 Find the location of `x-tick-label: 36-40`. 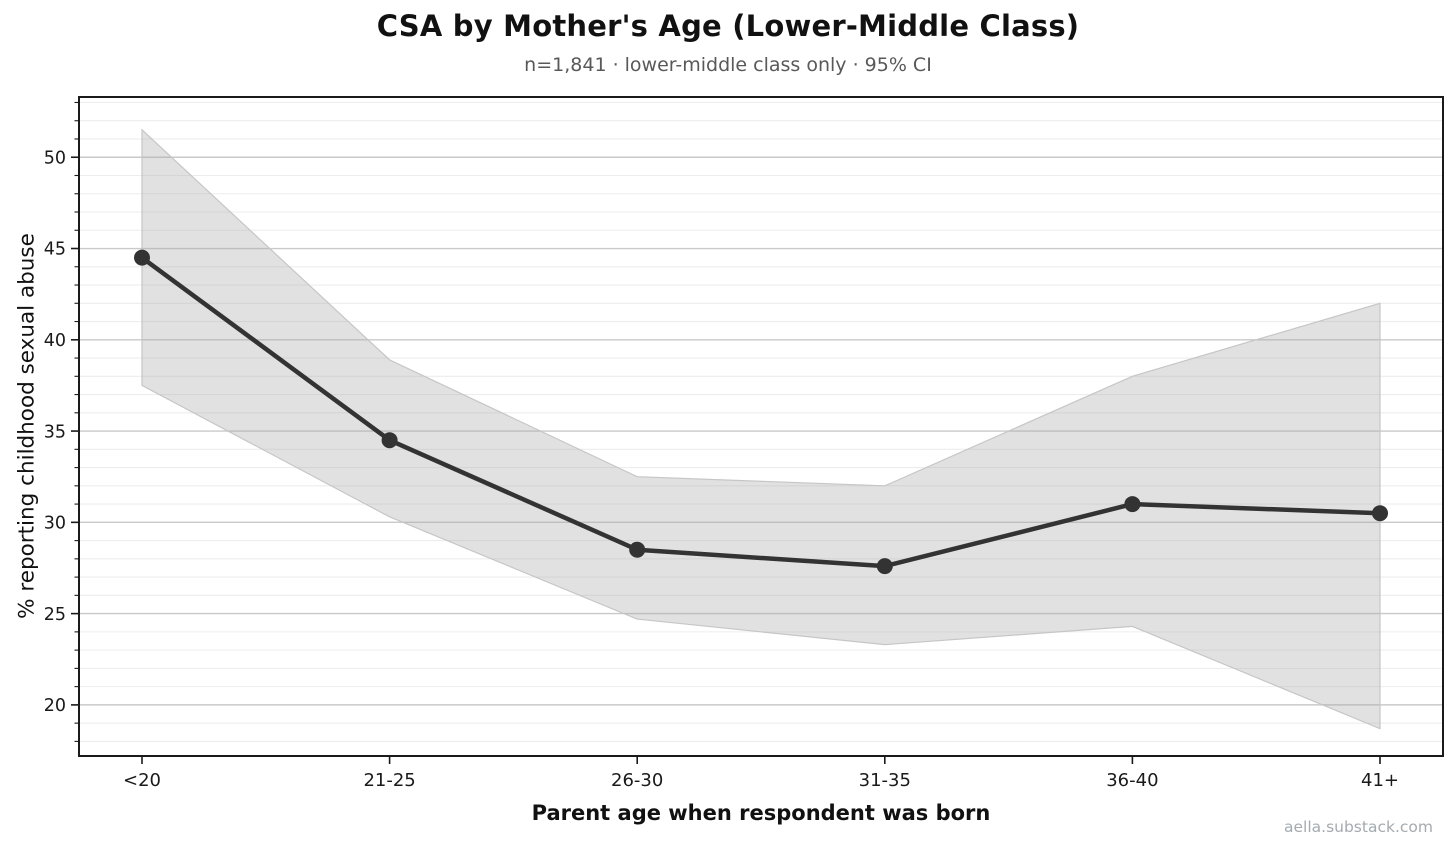

x-tick-label: 36-40 is located at coordinates (1132, 780).